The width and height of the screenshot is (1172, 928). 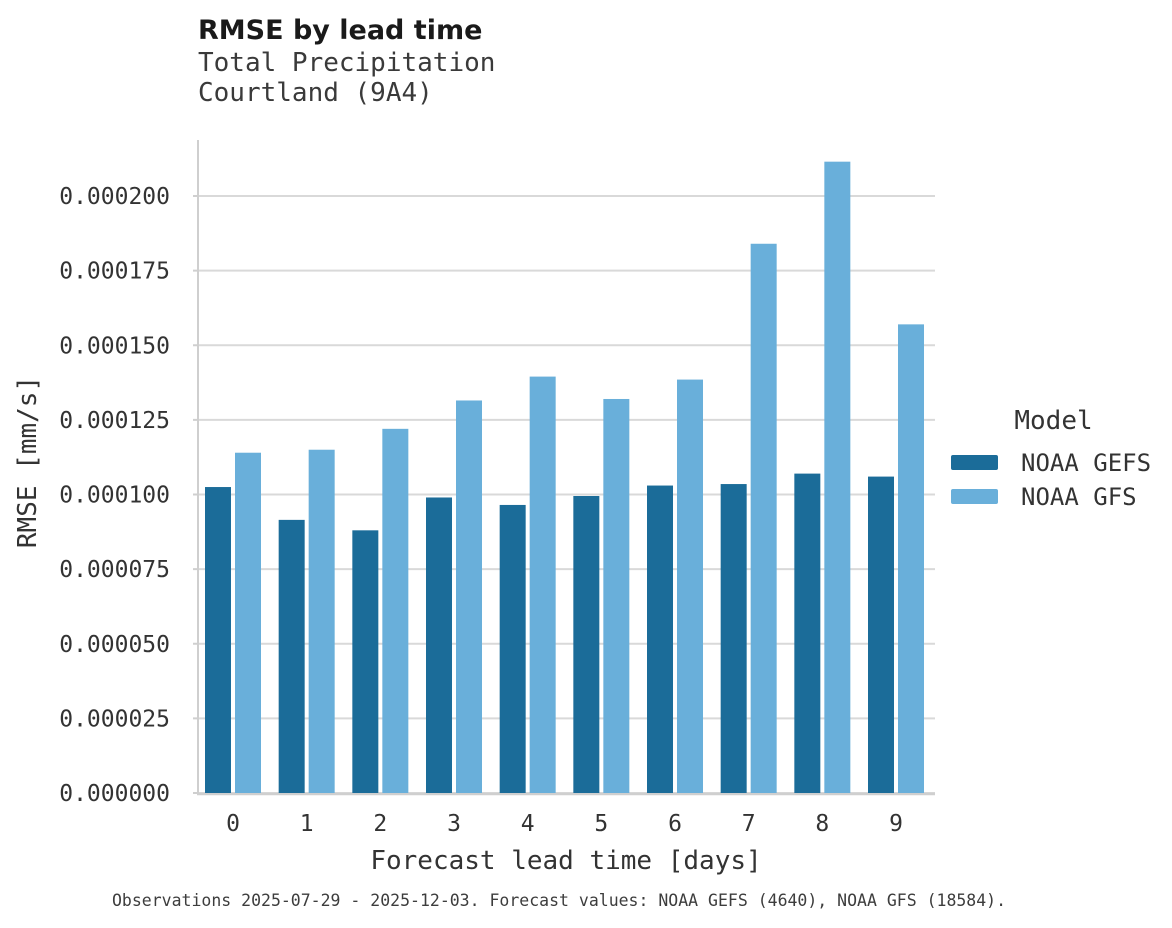 What do you see at coordinates (566, 861) in the screenshot?
I see `x-axis-title: Forecast lead time [days]` at bounding box center [566, 861].